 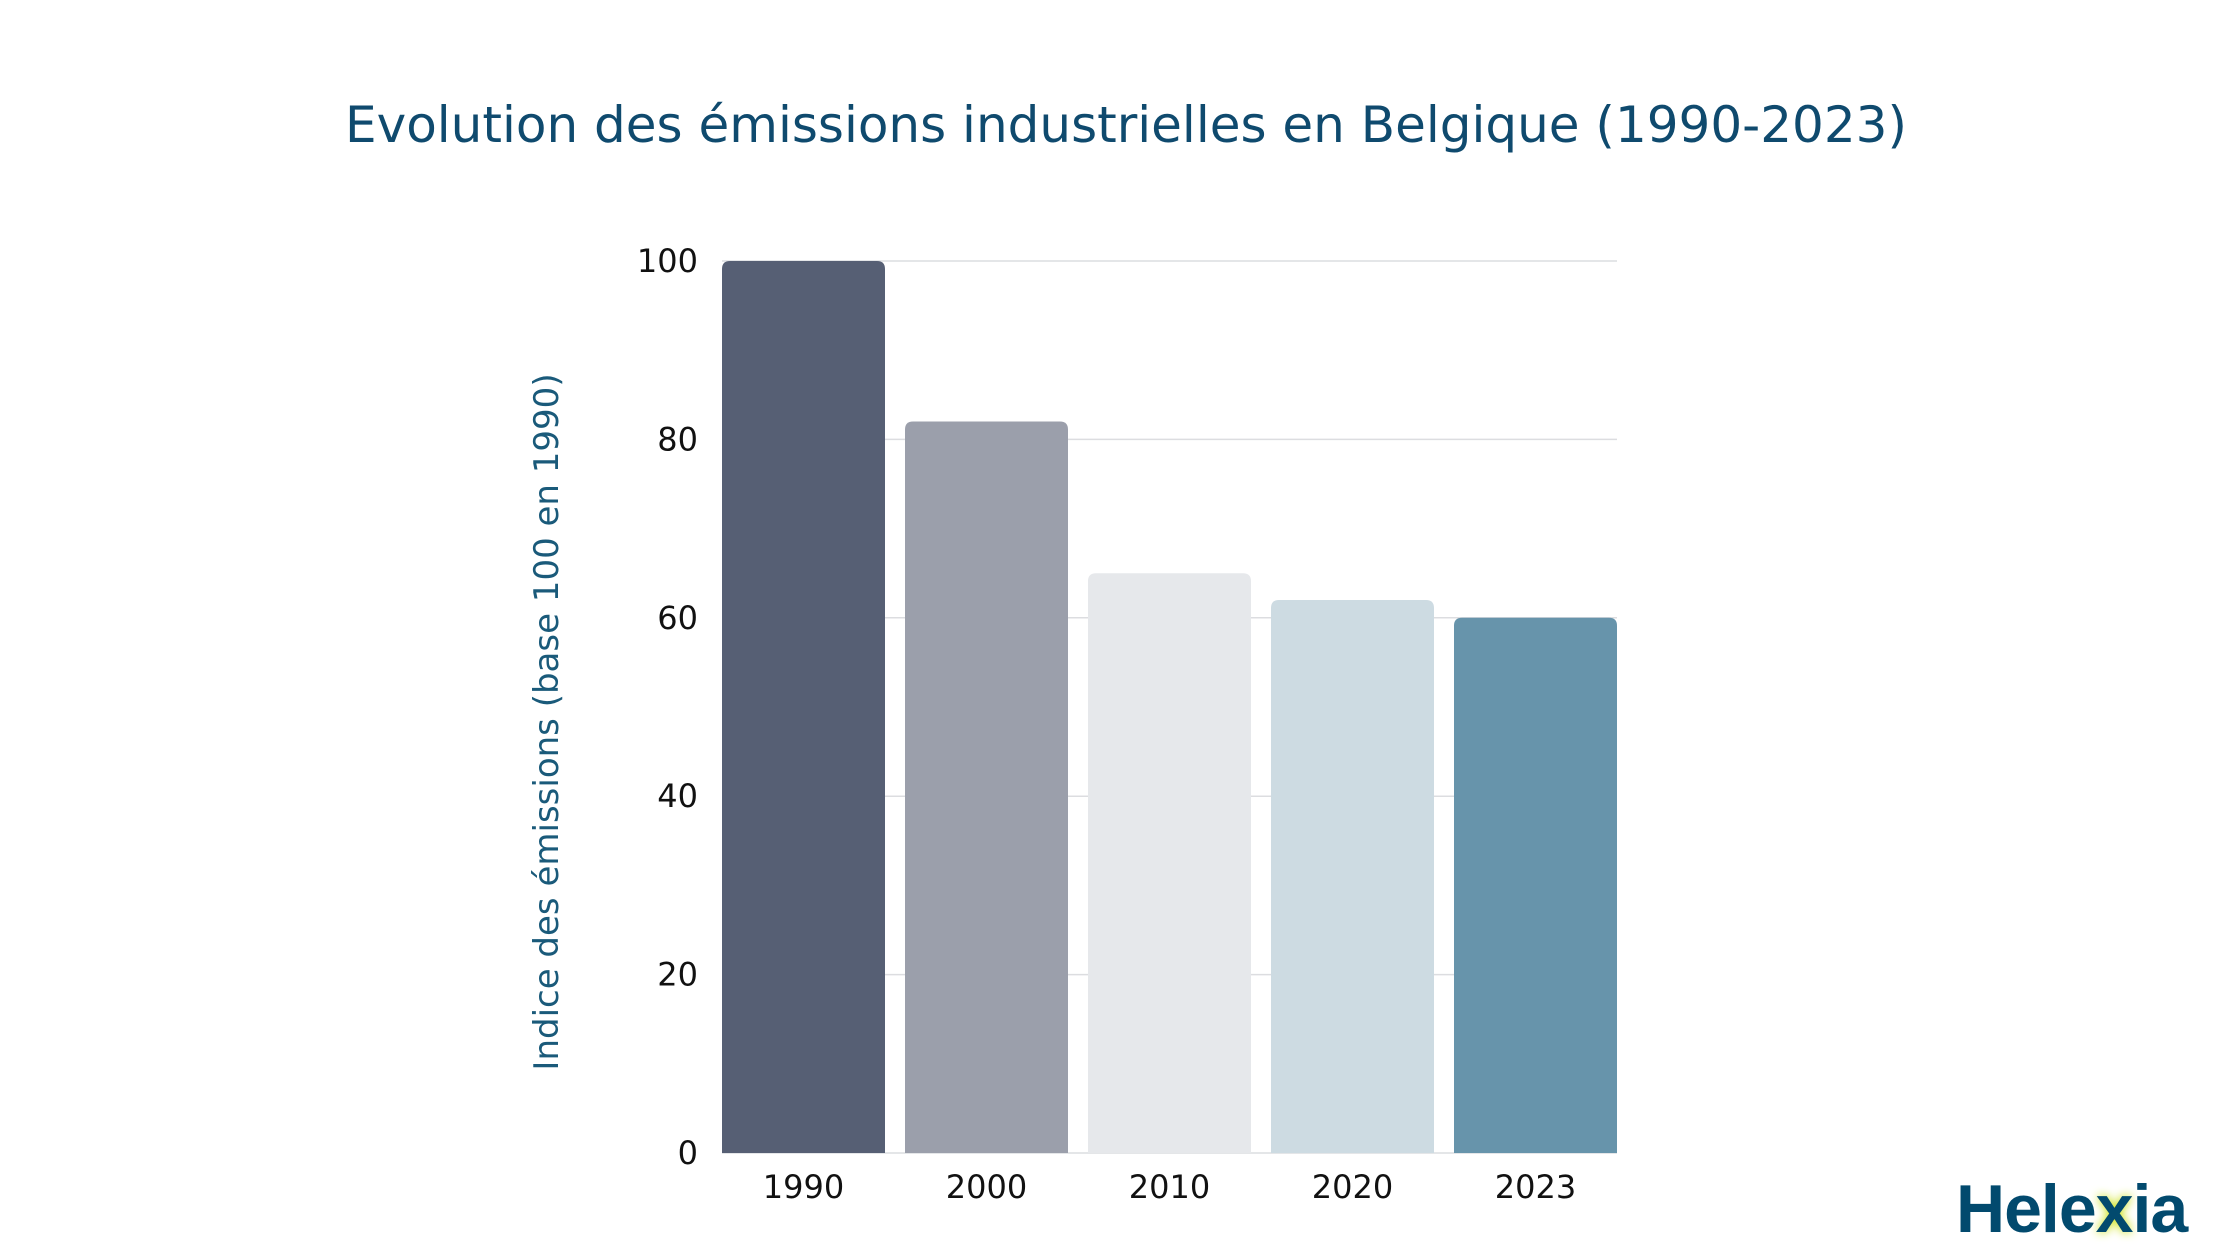 What do you see at coordinates (688, 1153) in the screenshot?
I see `y-tick-label: 0` at bounding box center [688, 1153].